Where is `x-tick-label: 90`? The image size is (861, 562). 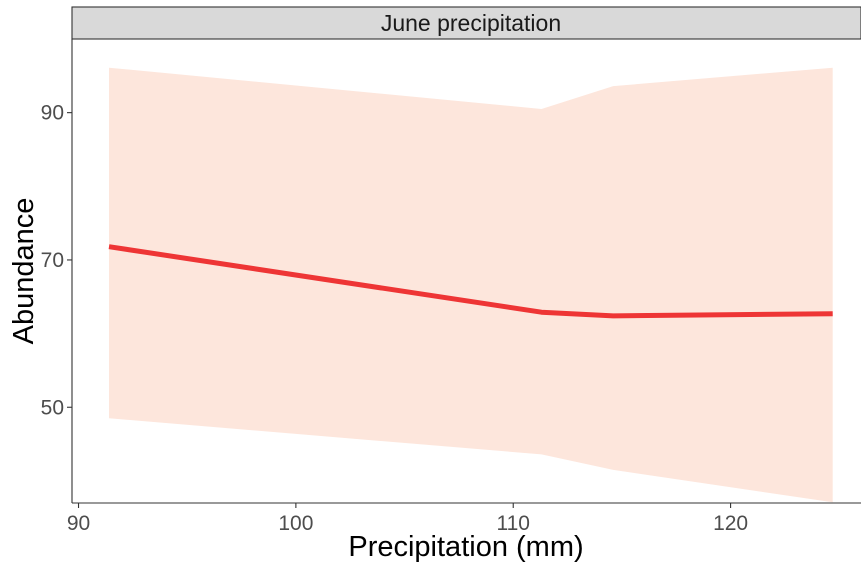 x-tick-label: 90 is located at coordinates (78, 523).